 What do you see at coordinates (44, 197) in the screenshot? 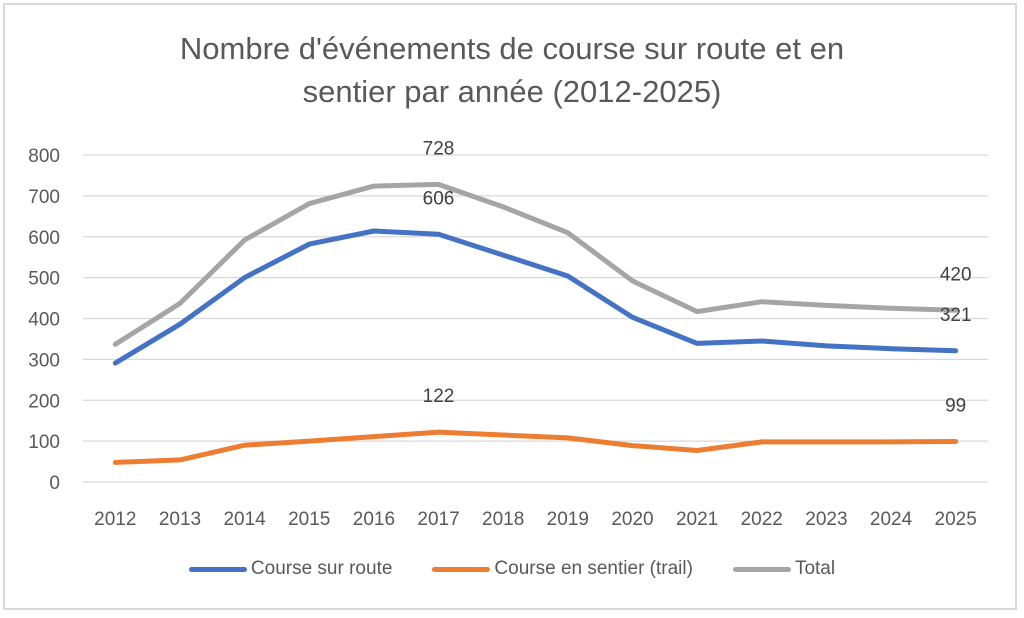
I see `y-tick-label: 700` at bounding box center [44, 197].